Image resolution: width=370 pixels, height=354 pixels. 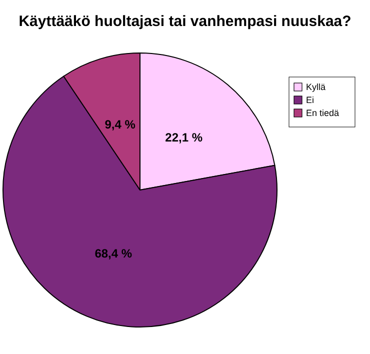 I want to click on chart-title: Käyttääkö huoltajasi tai vanhempasi nuuskaa?, so click(x=185, y=21).